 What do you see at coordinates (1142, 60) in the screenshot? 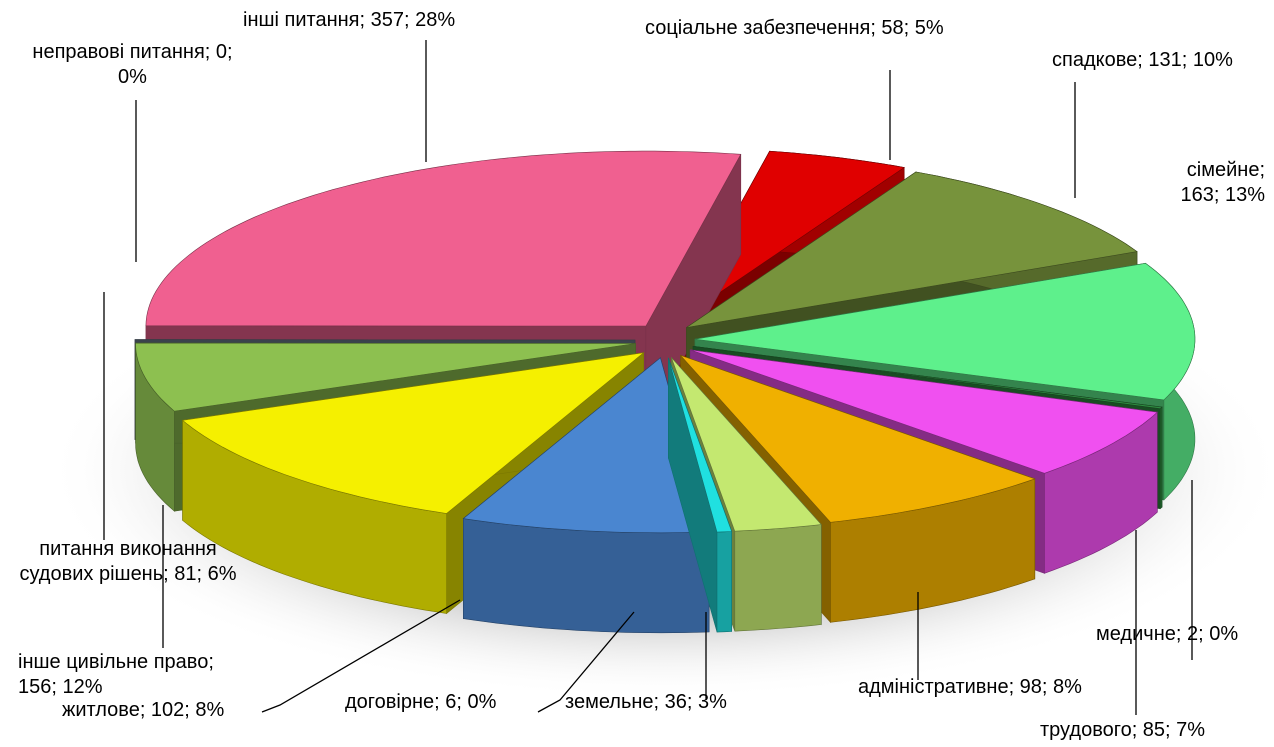
I see `data-label: спадкове; 131; 10%` at bounding box center [1142, 60].